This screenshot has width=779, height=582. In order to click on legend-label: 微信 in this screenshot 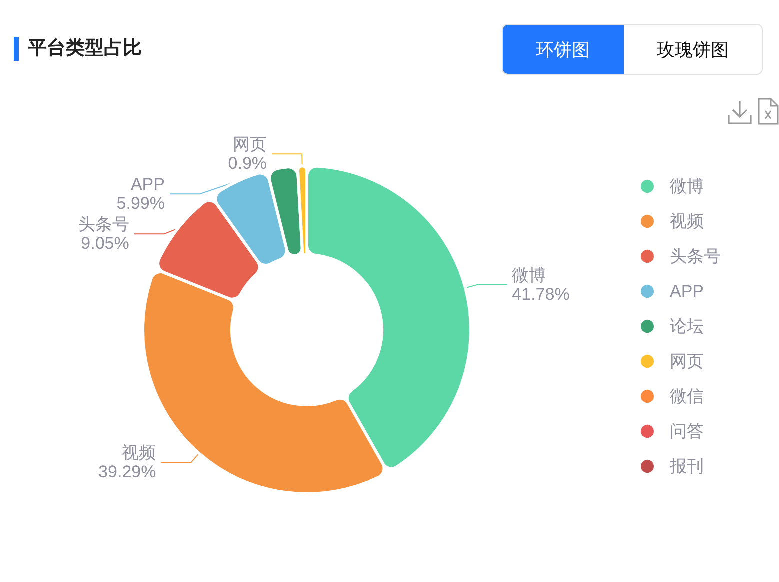, I will do `click(687, 396)`.